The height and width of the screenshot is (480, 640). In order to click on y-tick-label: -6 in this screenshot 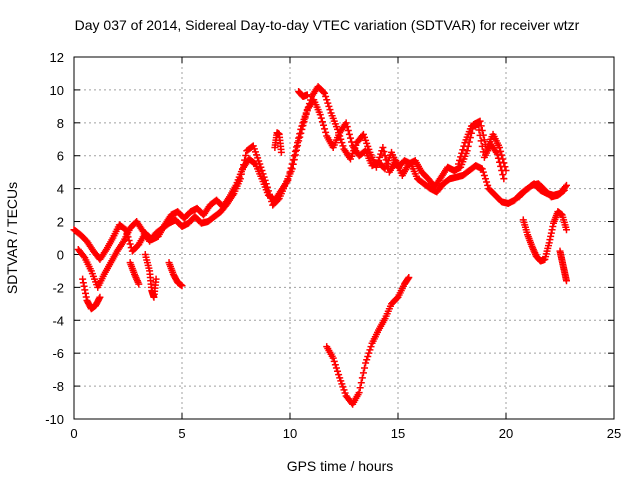, I will do `click(58, 353)`.